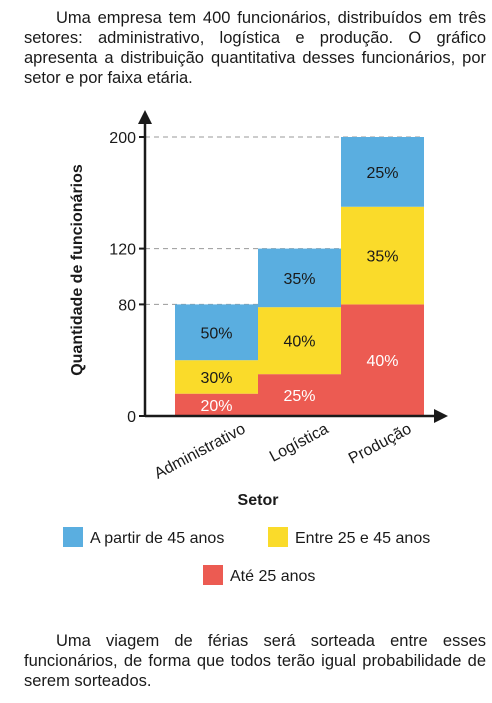 The image size is (492, 703). I want to click on y-tick-label-3: 200, so click(122, 138).